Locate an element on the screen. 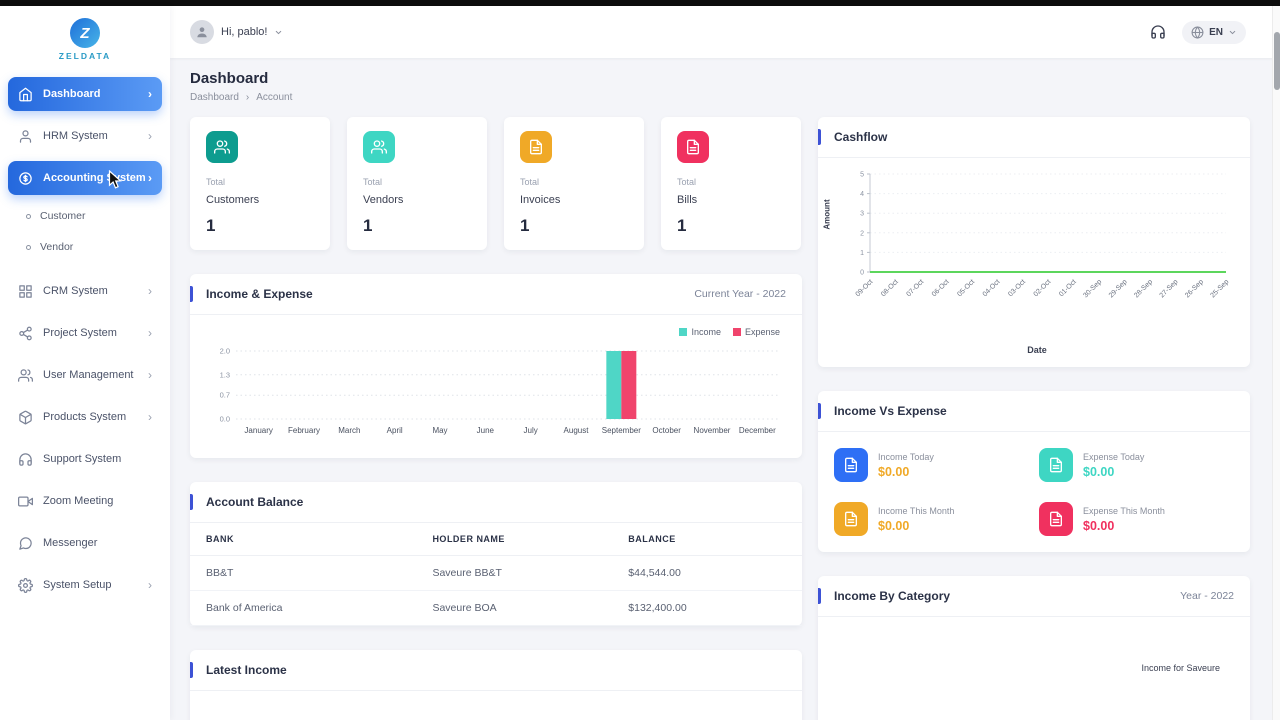 The width and height of the screenshot is (1280, 720). sidebar: Z ZELDATA Dashboard HRM System is located at coordinates (85, 363).